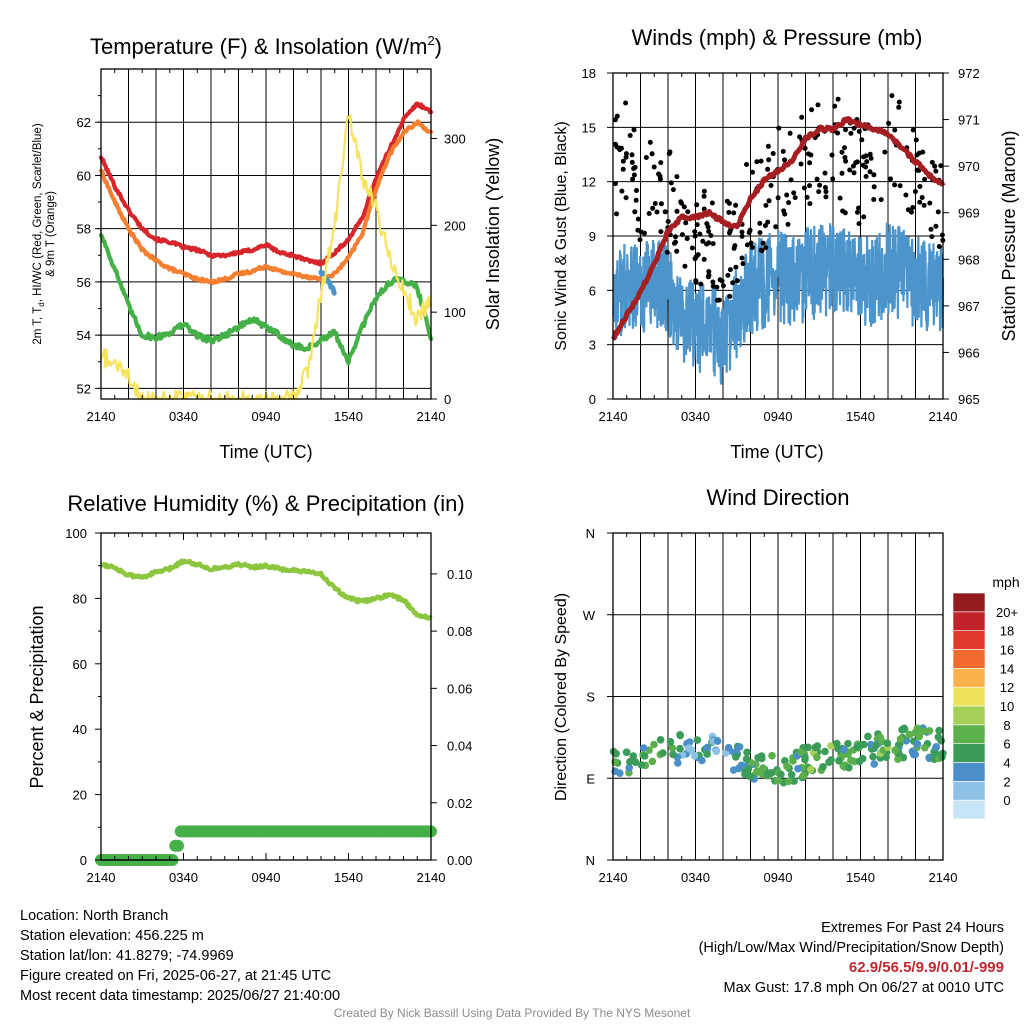 This screenshot has width=1024, height=1024. What do you see at coordinates (777, 37) in the screenshot?
I see `winds-chart-title: Winds (mph) & Pressure (mb)` at bounding box center [777, 37].